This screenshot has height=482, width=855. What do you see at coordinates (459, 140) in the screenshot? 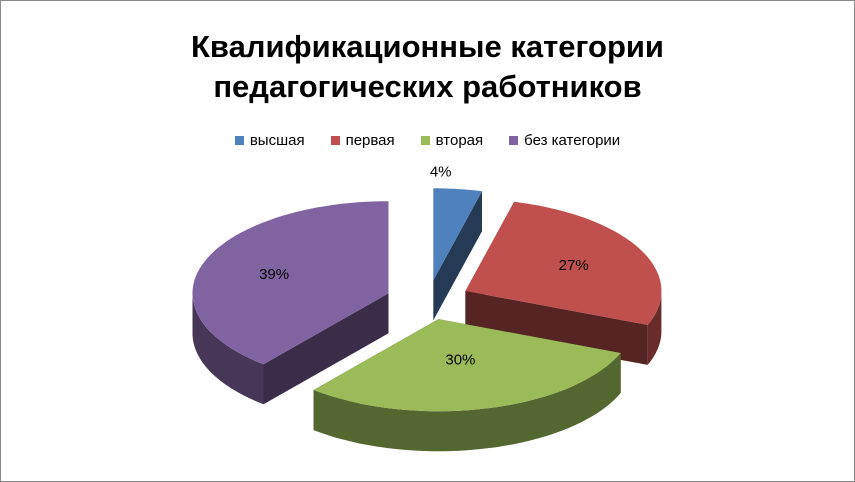
I see `legend-label: вторая` at bounding box center [459, 140].